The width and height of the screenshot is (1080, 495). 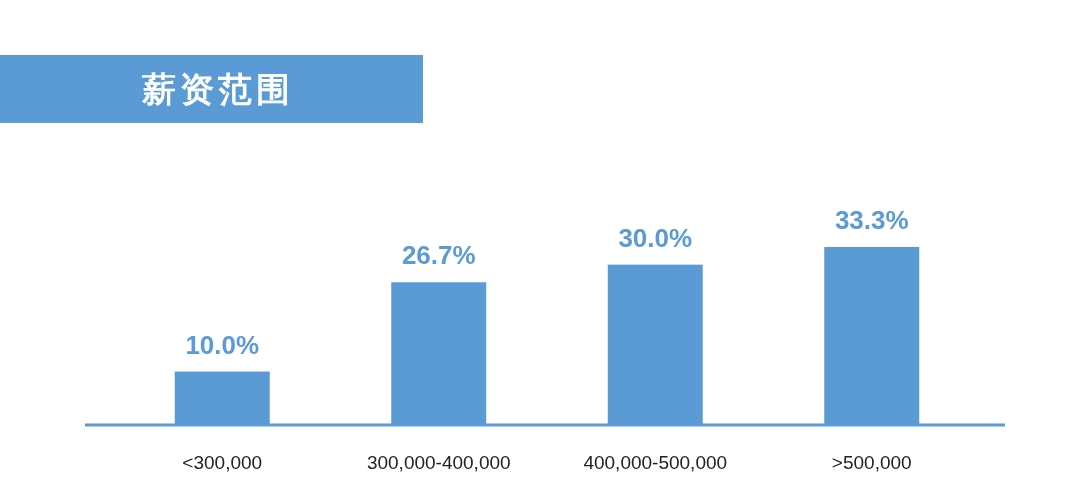 I want to click on data-label: 10.0%, so click(x=222, y=344).